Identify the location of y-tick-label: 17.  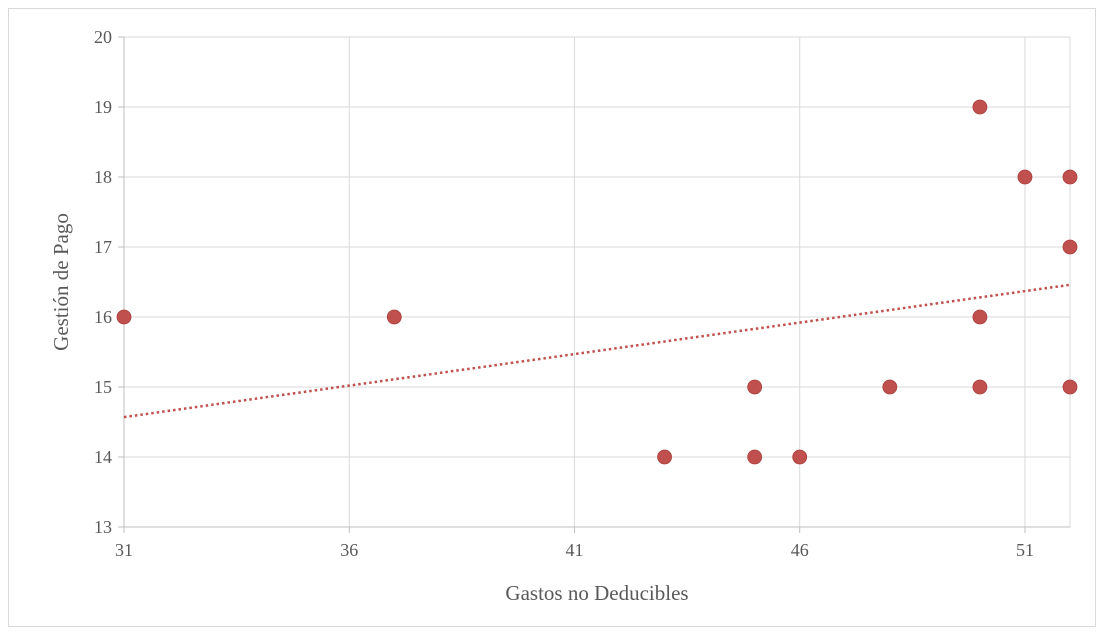
(103, 247).